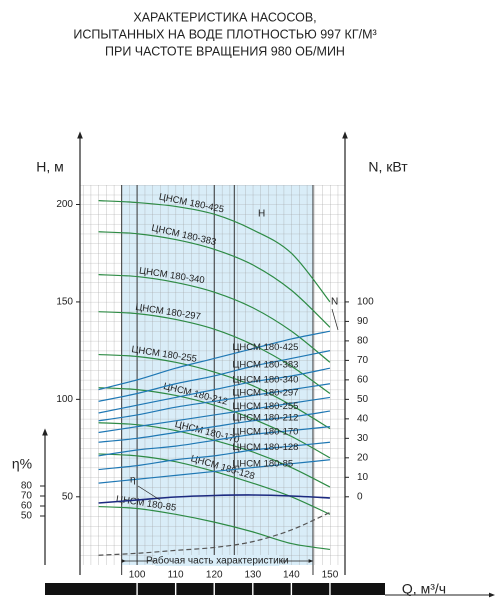 The width and height of the screenshot is (500, 607). I want to click on y2-tick-label: 70, so click(363, 360).